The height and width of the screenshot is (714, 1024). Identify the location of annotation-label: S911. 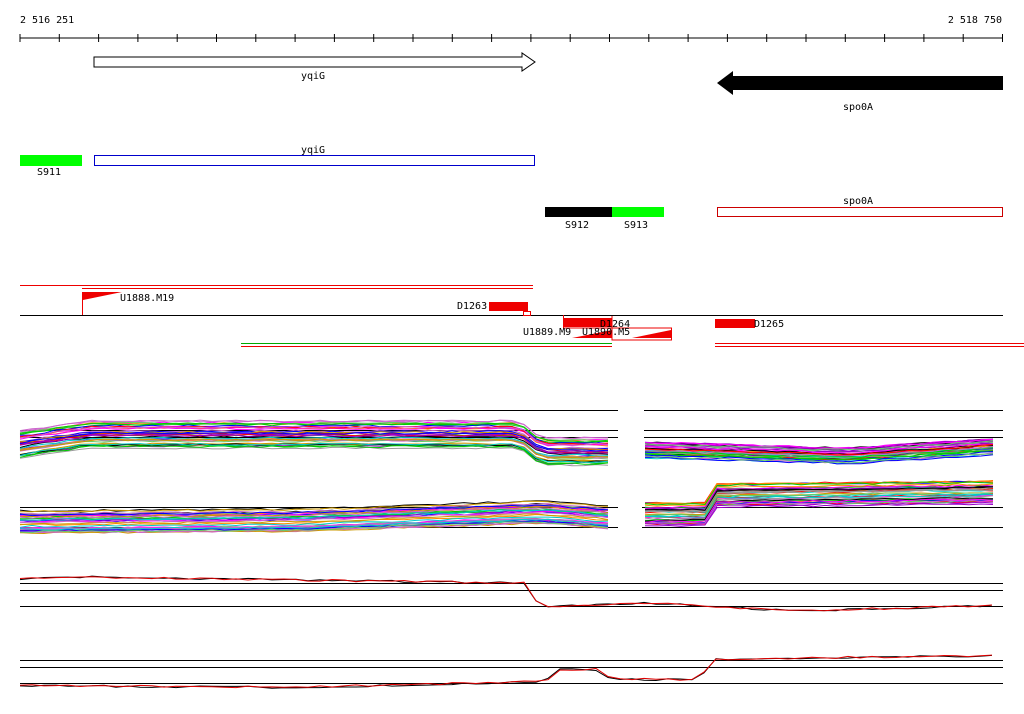
(49, 172).